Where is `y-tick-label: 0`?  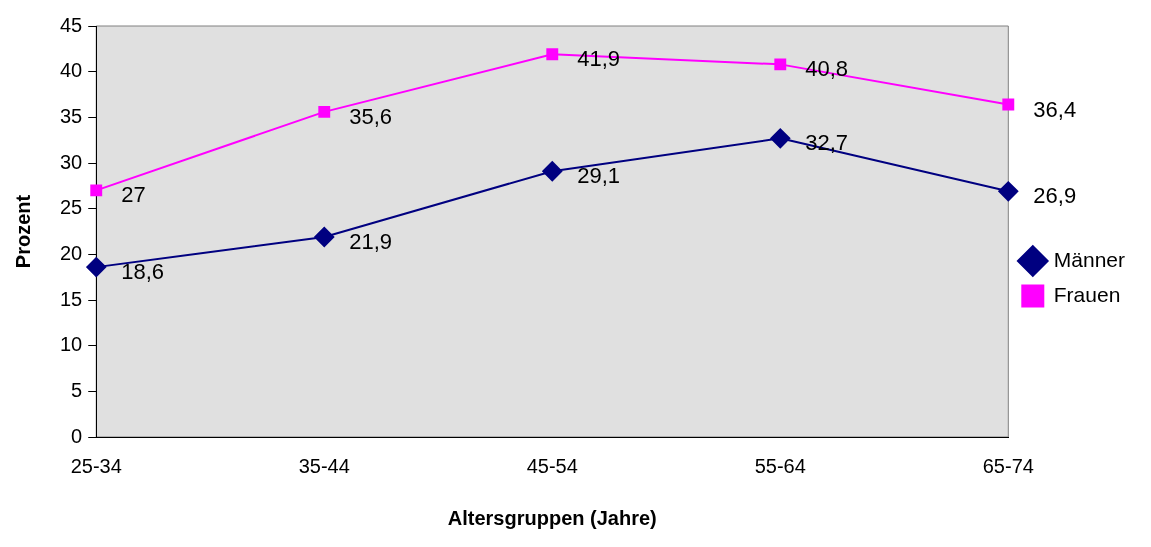 y-tick-label: 0 is located at coordinates (77, 435).